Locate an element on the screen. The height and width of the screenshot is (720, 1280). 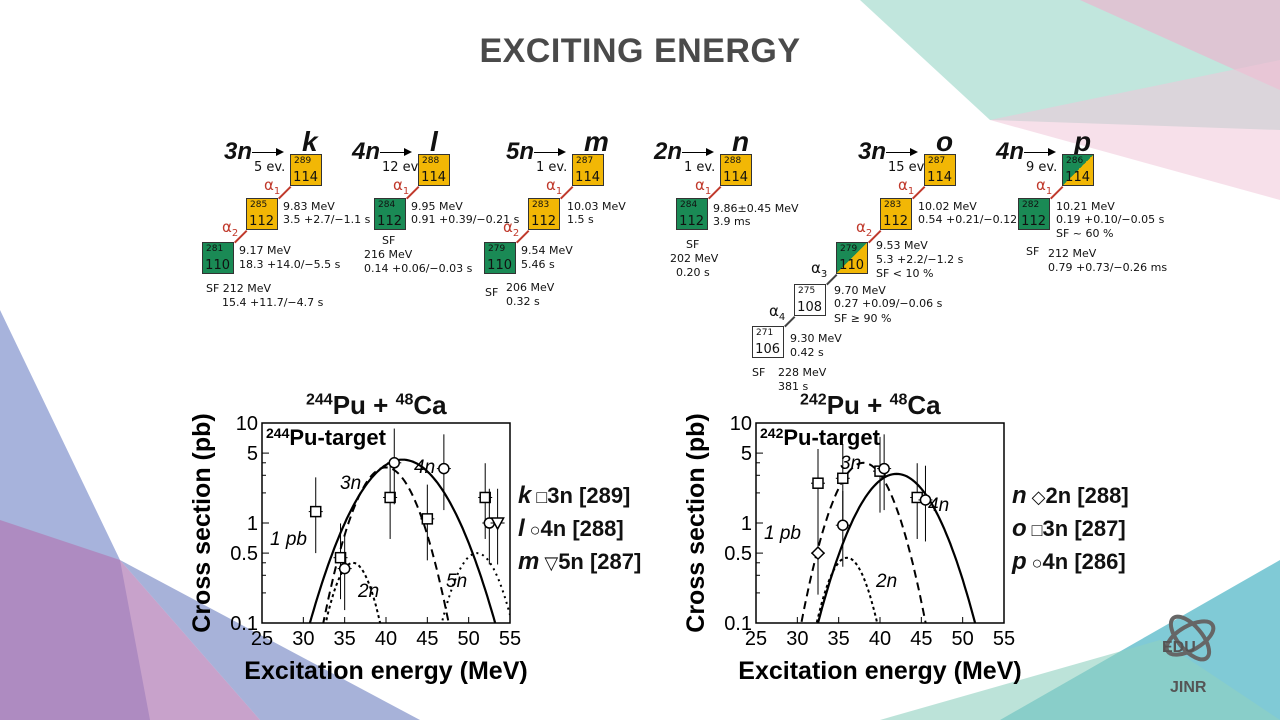
decay-property: 3.5 +2.7/−1.1 s is located at coordinates (327, 219).